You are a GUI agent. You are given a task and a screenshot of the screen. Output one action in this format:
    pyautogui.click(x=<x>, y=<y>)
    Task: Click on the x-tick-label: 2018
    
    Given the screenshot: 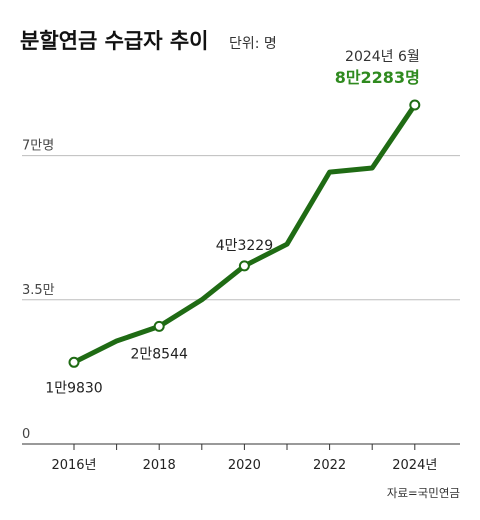 What is the action you would take?
    pyautogui.click(x=159, y=465)
    